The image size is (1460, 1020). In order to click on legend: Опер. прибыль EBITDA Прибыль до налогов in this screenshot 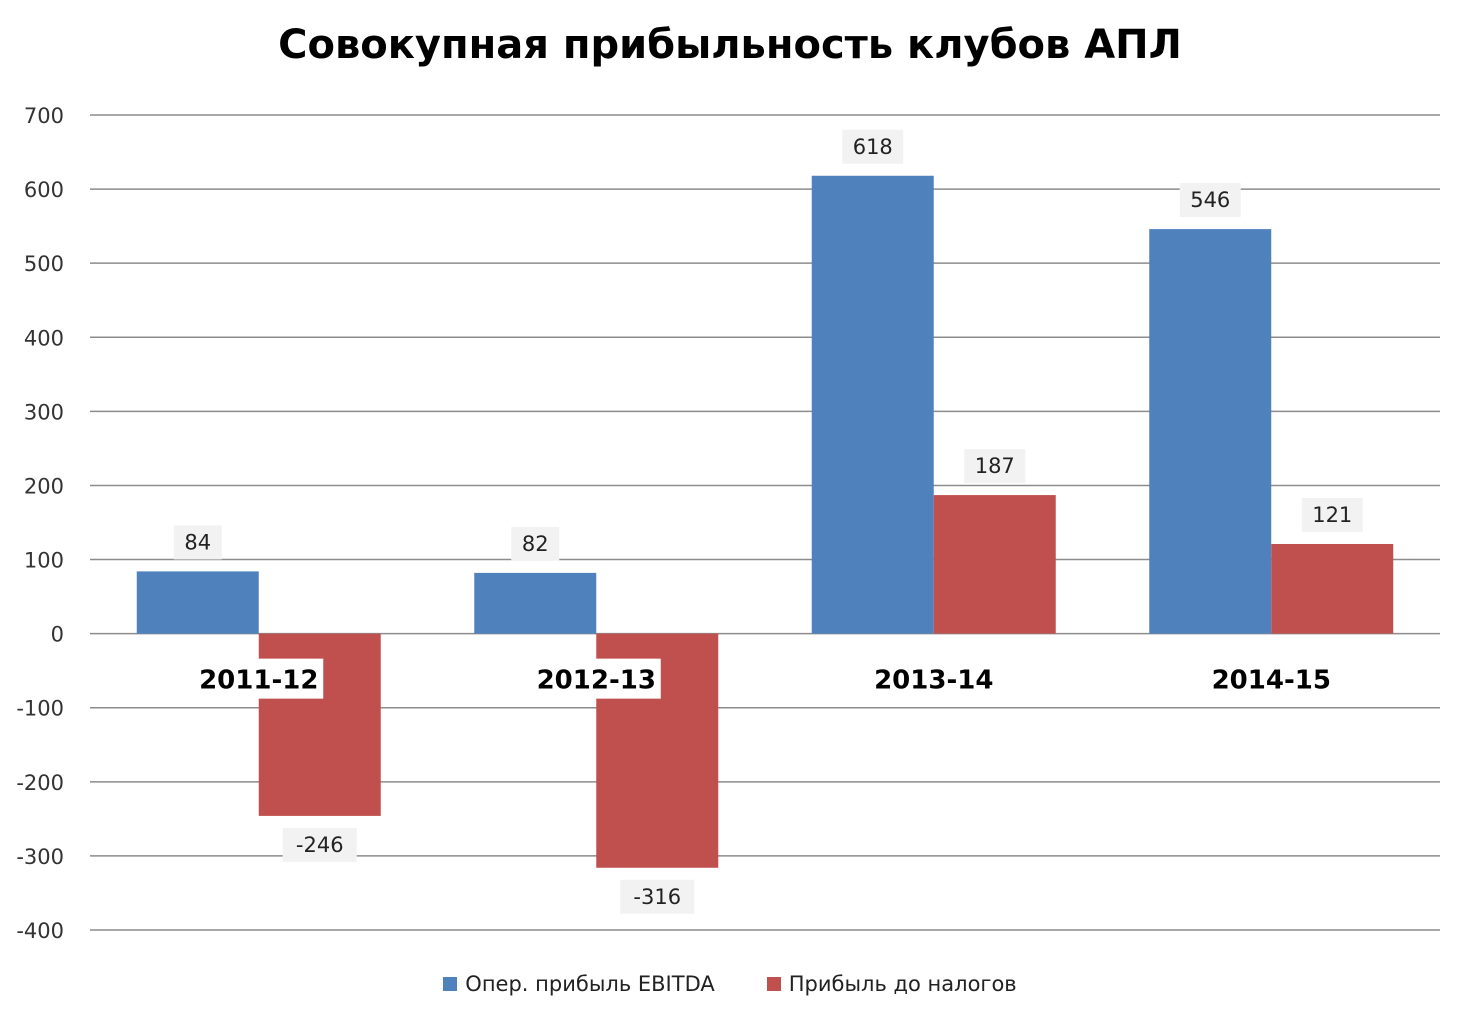, I will do `click(730, 984)`.